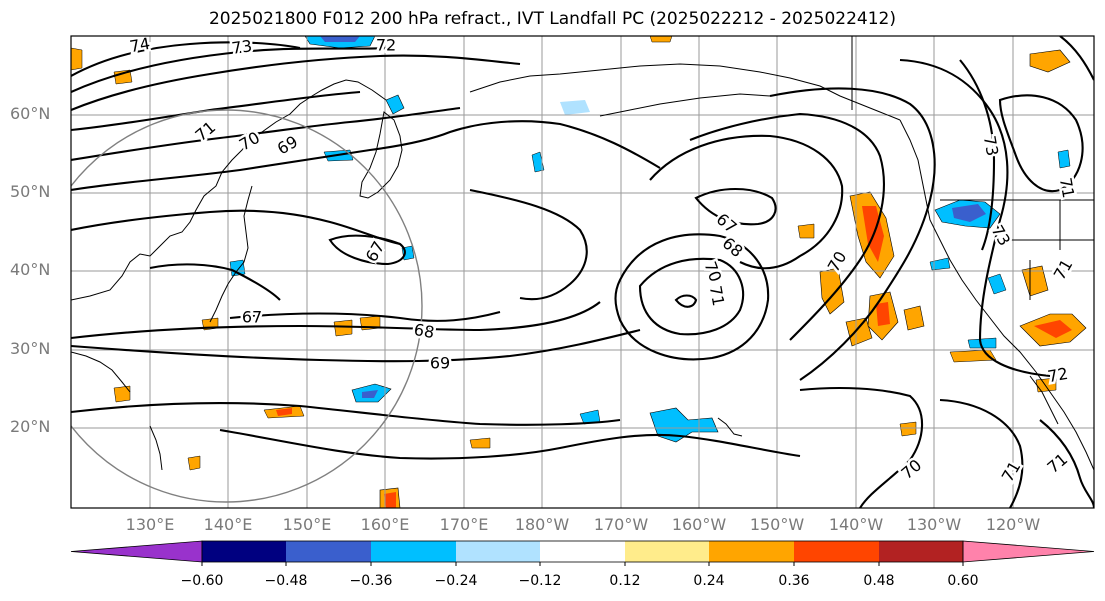 The image size is (1105, 601). Describe the element at coordinates (30, 426) in the screenshot. I see `lat-label: 20°N` at that location.